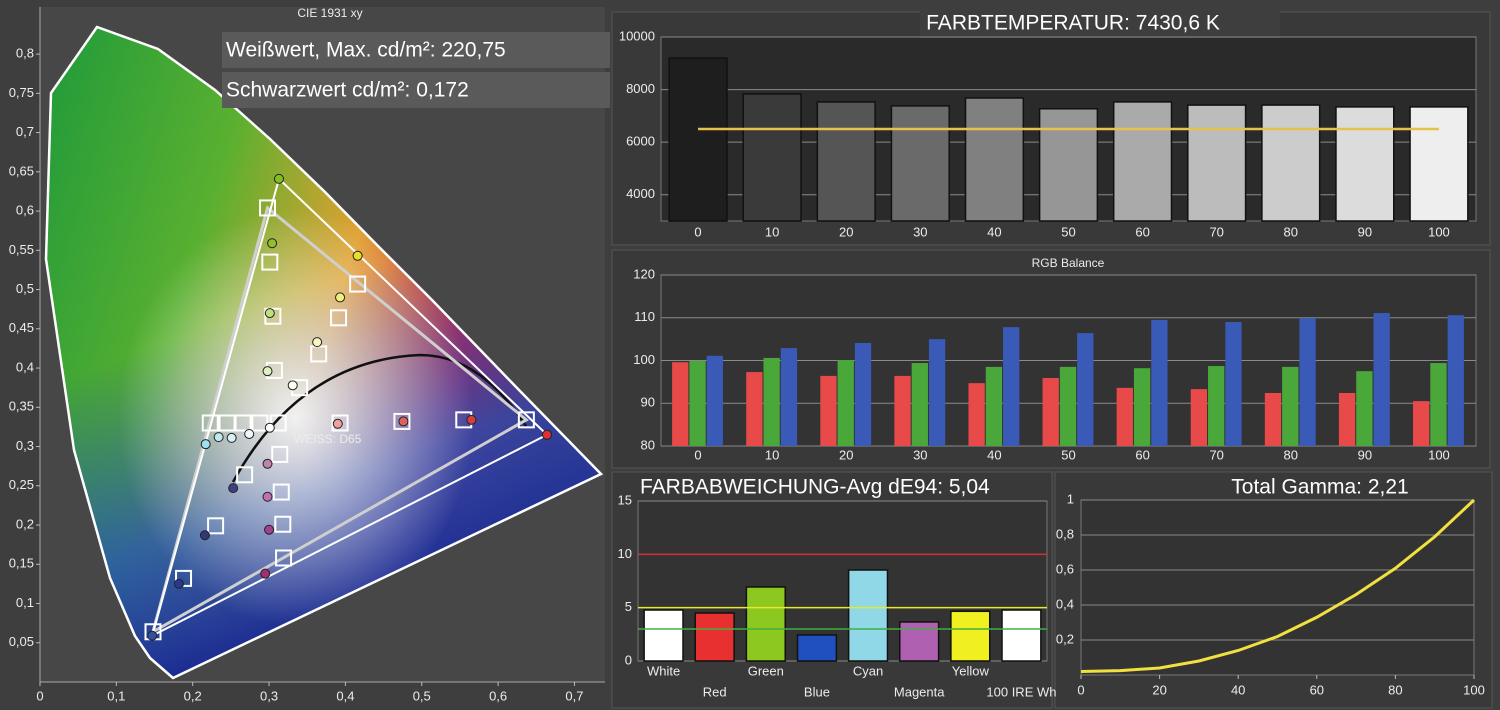 This screenshot has height=710, width=1500. I want to click on y-tick-label: 0,05, so click(21, 641).